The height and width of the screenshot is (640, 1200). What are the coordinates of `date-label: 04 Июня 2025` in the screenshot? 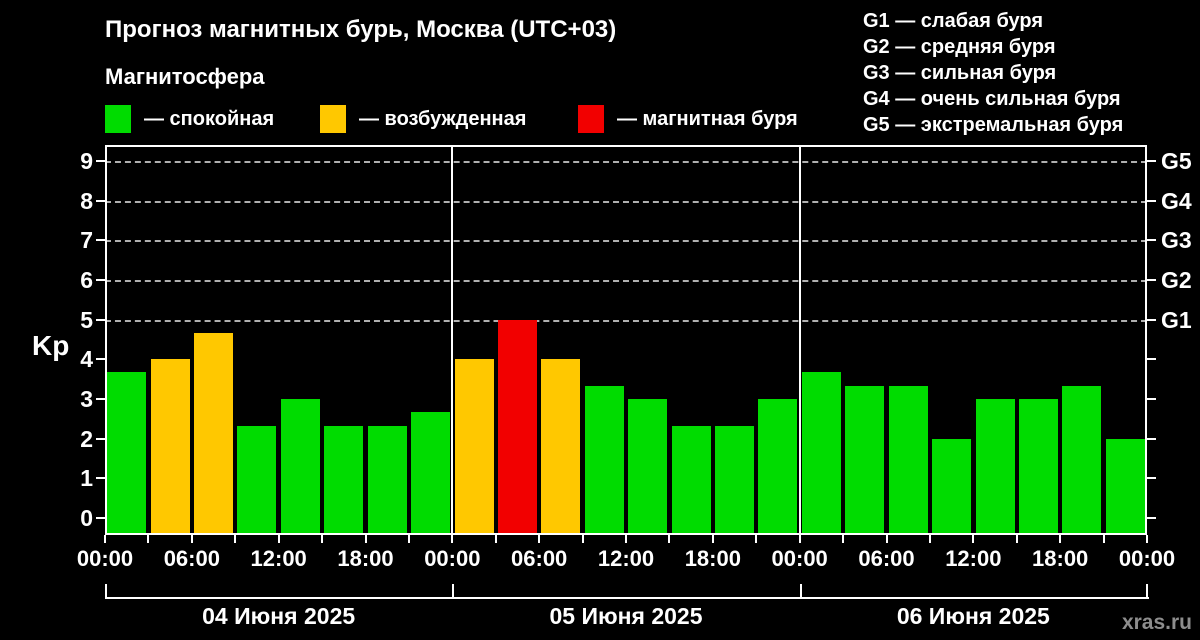 It's located at (279, 616).